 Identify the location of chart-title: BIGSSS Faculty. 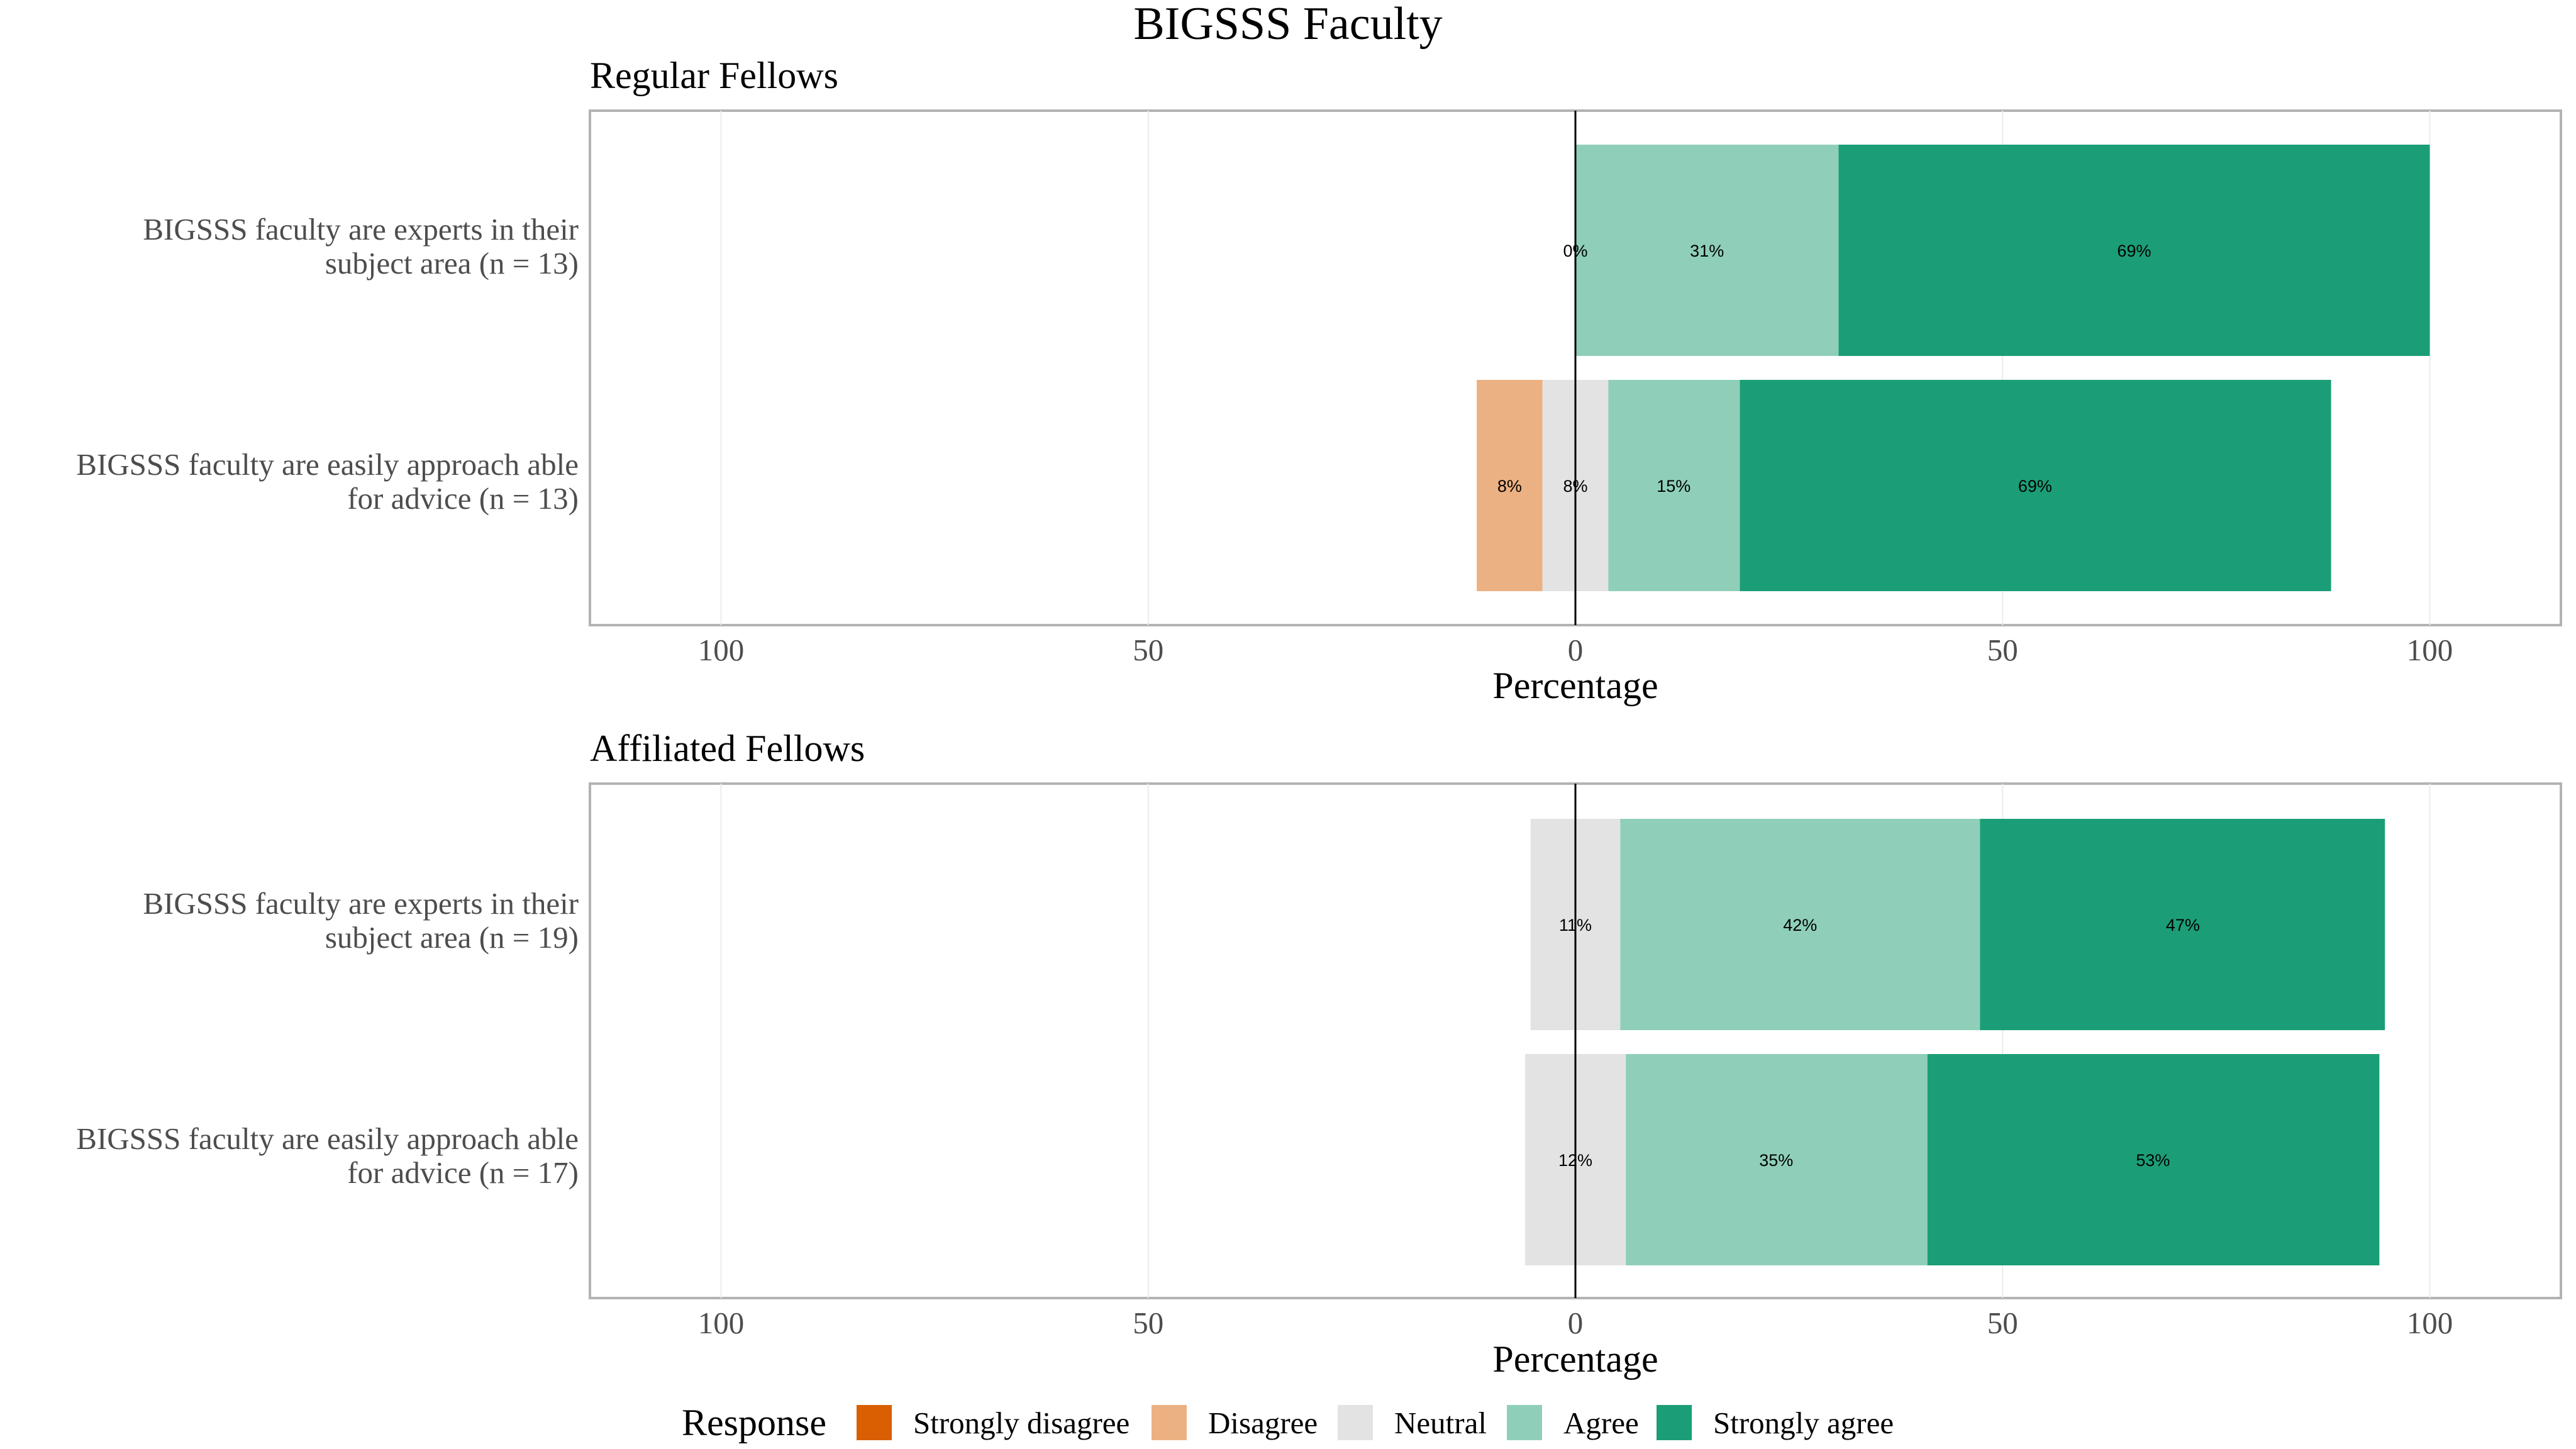
(1287, 25).